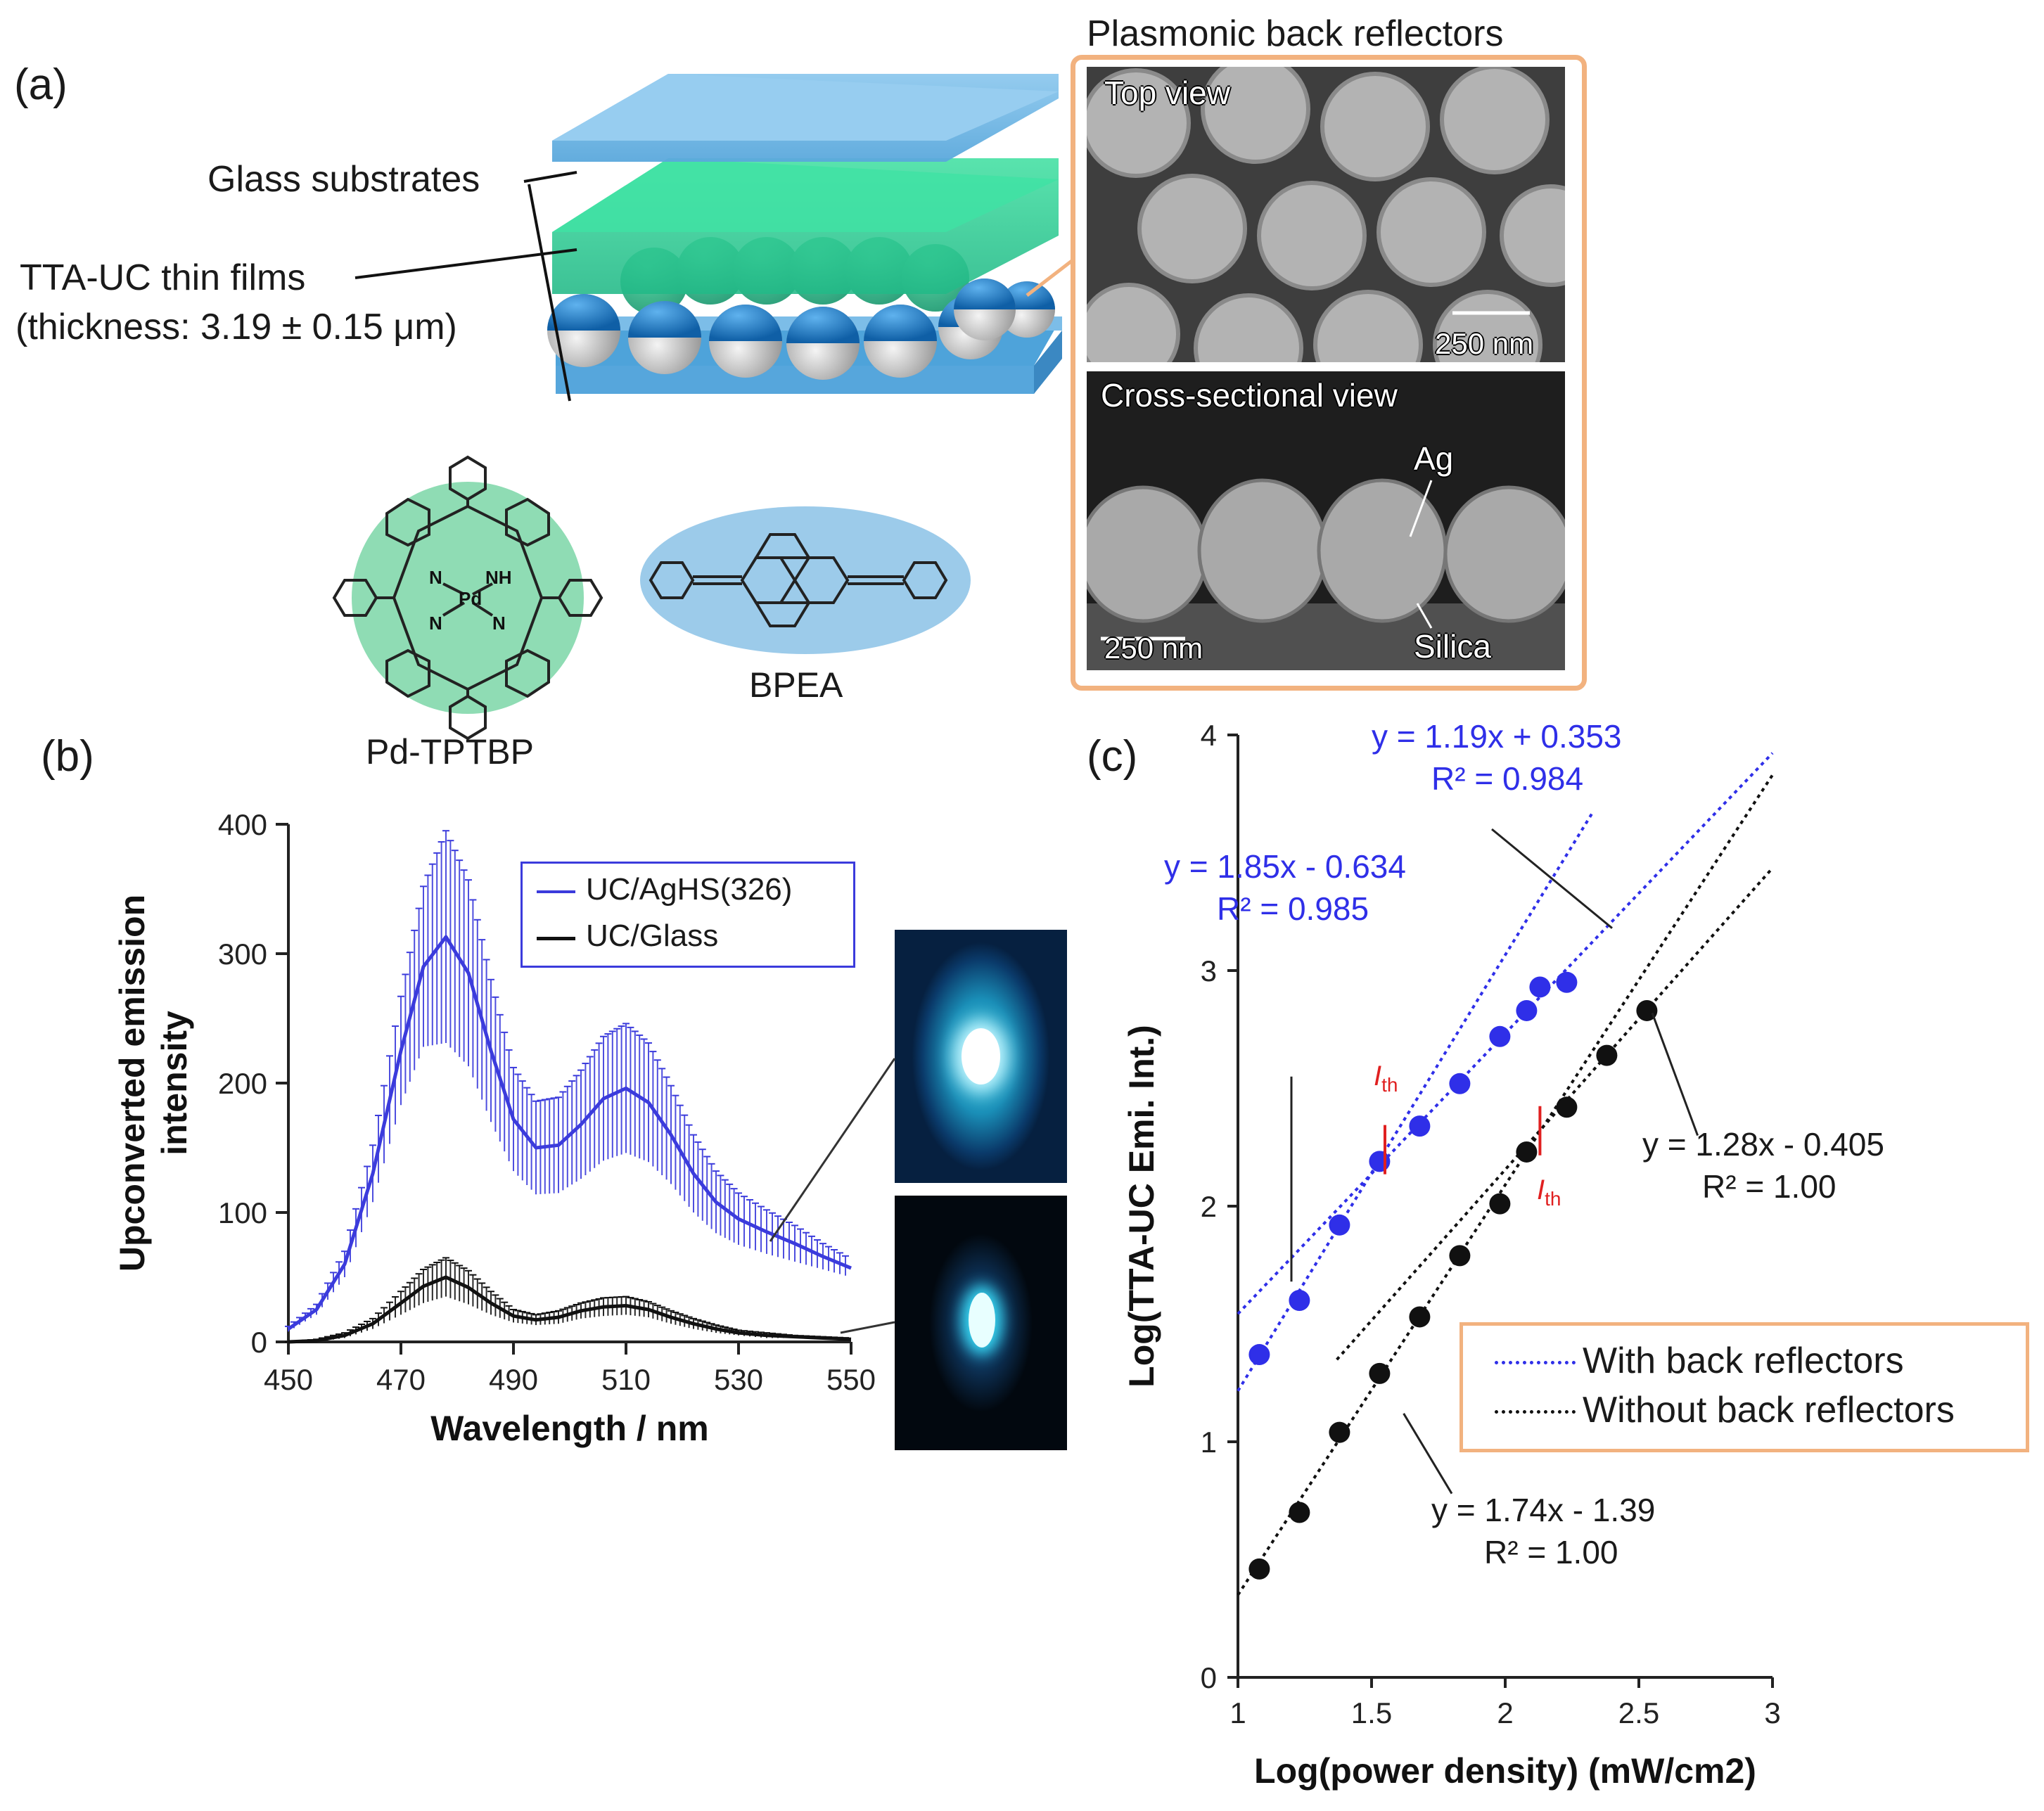  What do you see at coordinates (1378, 1076) in the screenshot?
I see `threshold-label-blue-i: I` at bounding box center [1378, 1076].